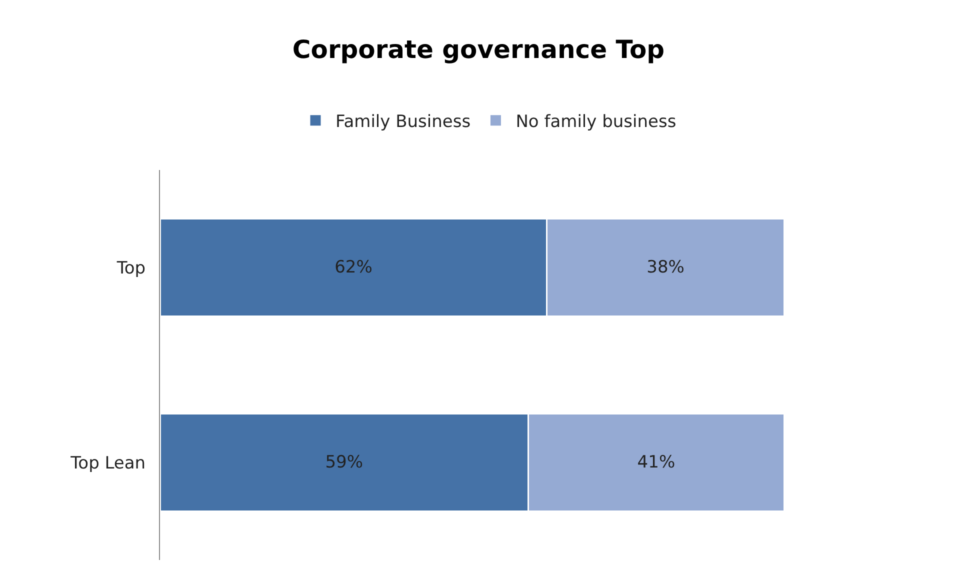 This screenshot has width=957, height=580. What do you see at coordinates (665, 268) in the screenshot?
I see `data-label: 38%` at bounding box center [665, 268].